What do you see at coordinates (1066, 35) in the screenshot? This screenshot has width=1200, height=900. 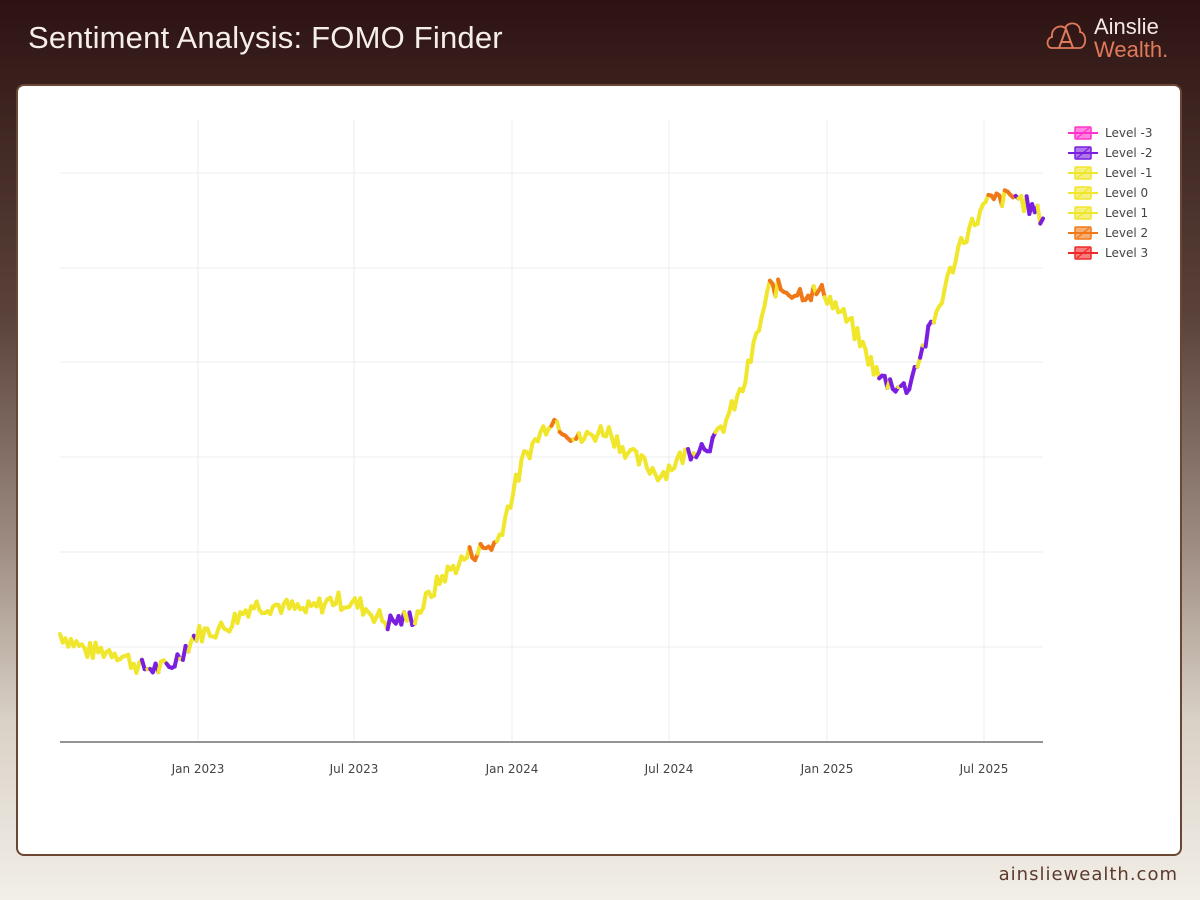 I see `ainslie-a-cloud-logo-icon` at bounding box center [1066, 35].